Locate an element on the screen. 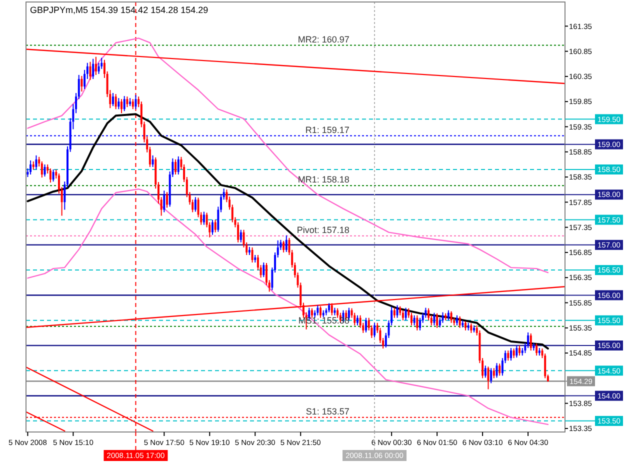  ref-line-label: S1: 153.57 is located at coordinates (328, 411).